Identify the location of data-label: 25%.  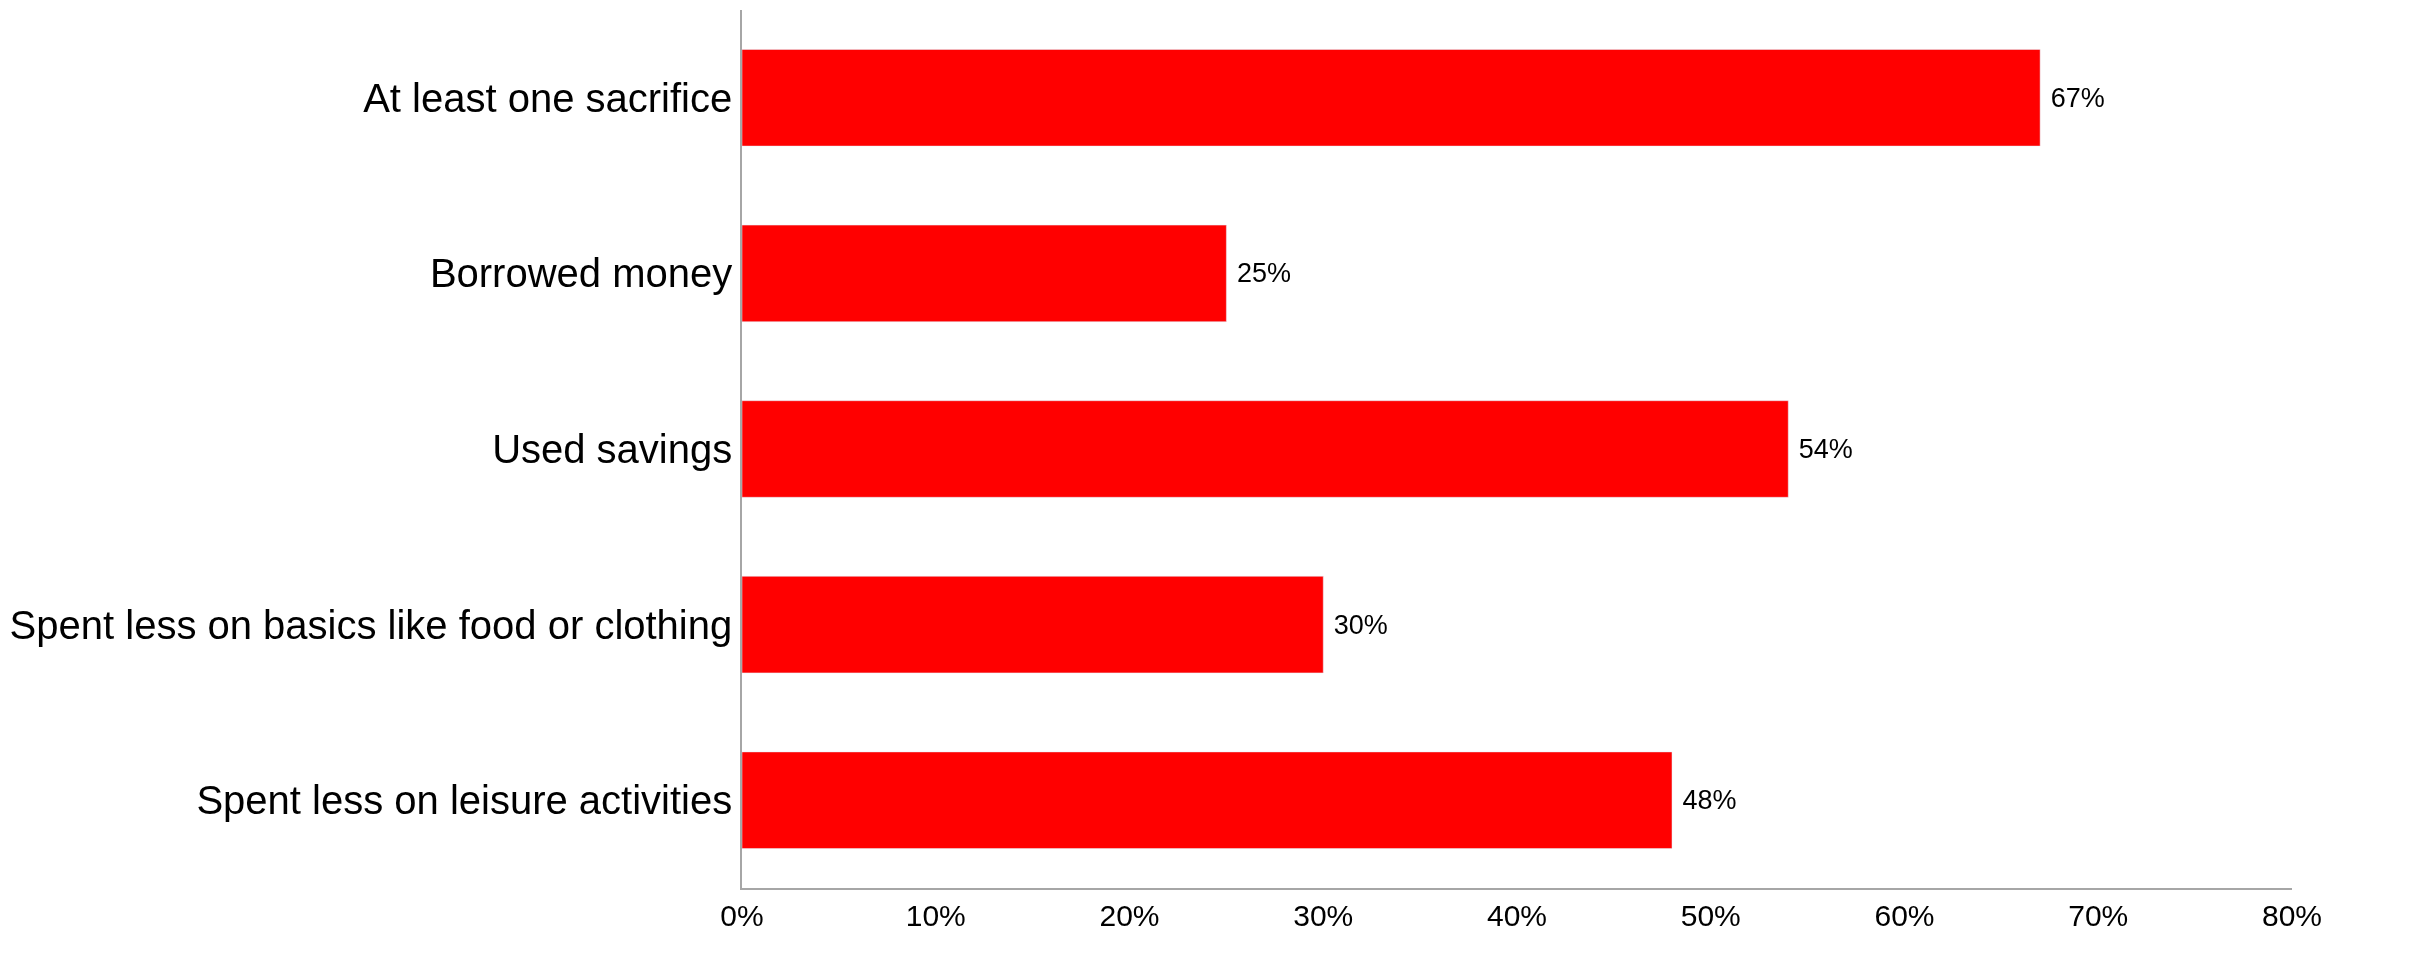
(1260, 273).